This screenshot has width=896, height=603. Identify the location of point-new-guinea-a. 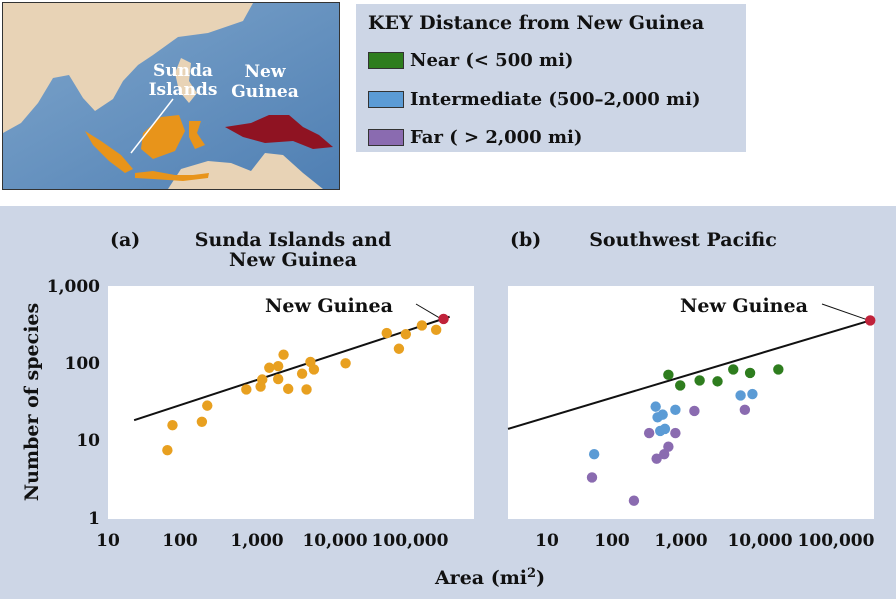
(443, 319).